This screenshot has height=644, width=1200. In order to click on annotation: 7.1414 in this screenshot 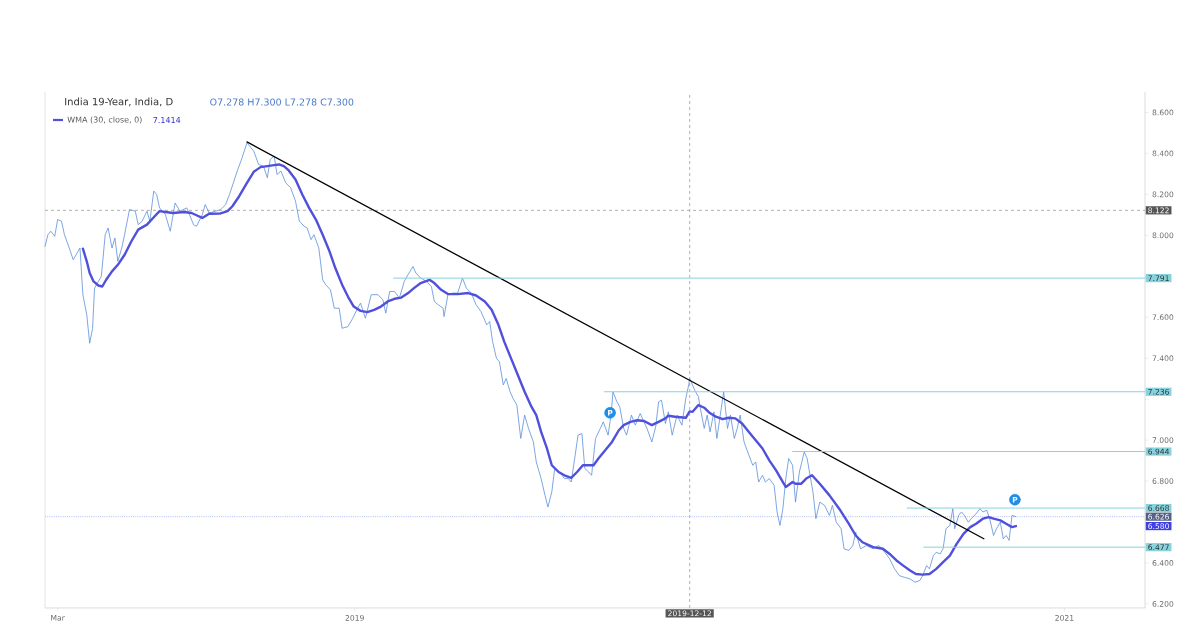, I will do `click(167, 120)`.